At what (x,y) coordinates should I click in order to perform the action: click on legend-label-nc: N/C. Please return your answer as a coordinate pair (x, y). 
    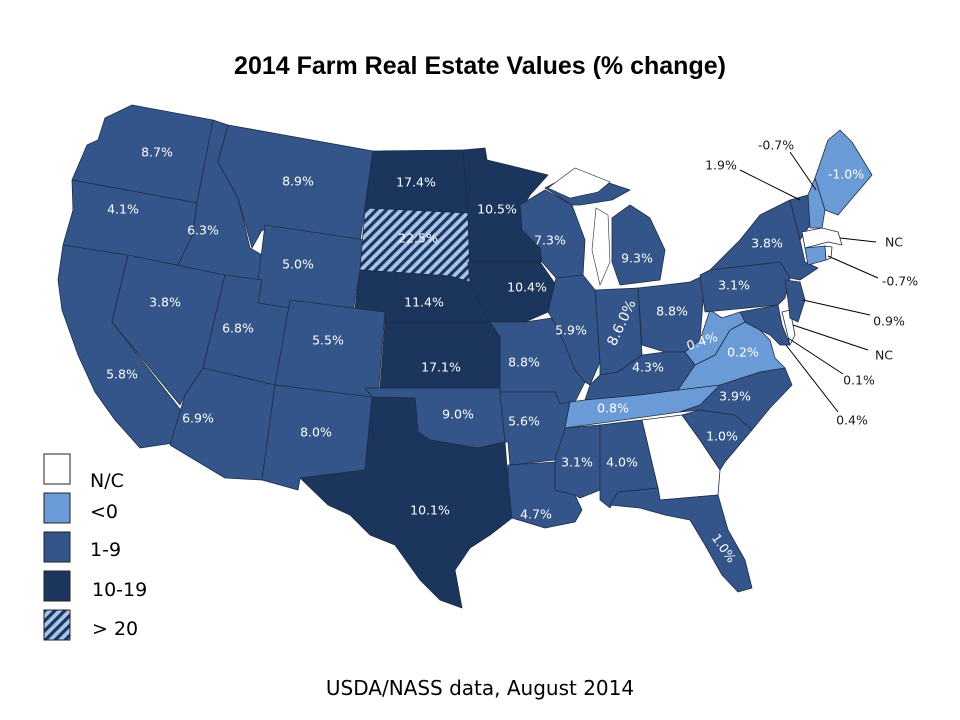
    Looking at the image, I should click on (107, 481).